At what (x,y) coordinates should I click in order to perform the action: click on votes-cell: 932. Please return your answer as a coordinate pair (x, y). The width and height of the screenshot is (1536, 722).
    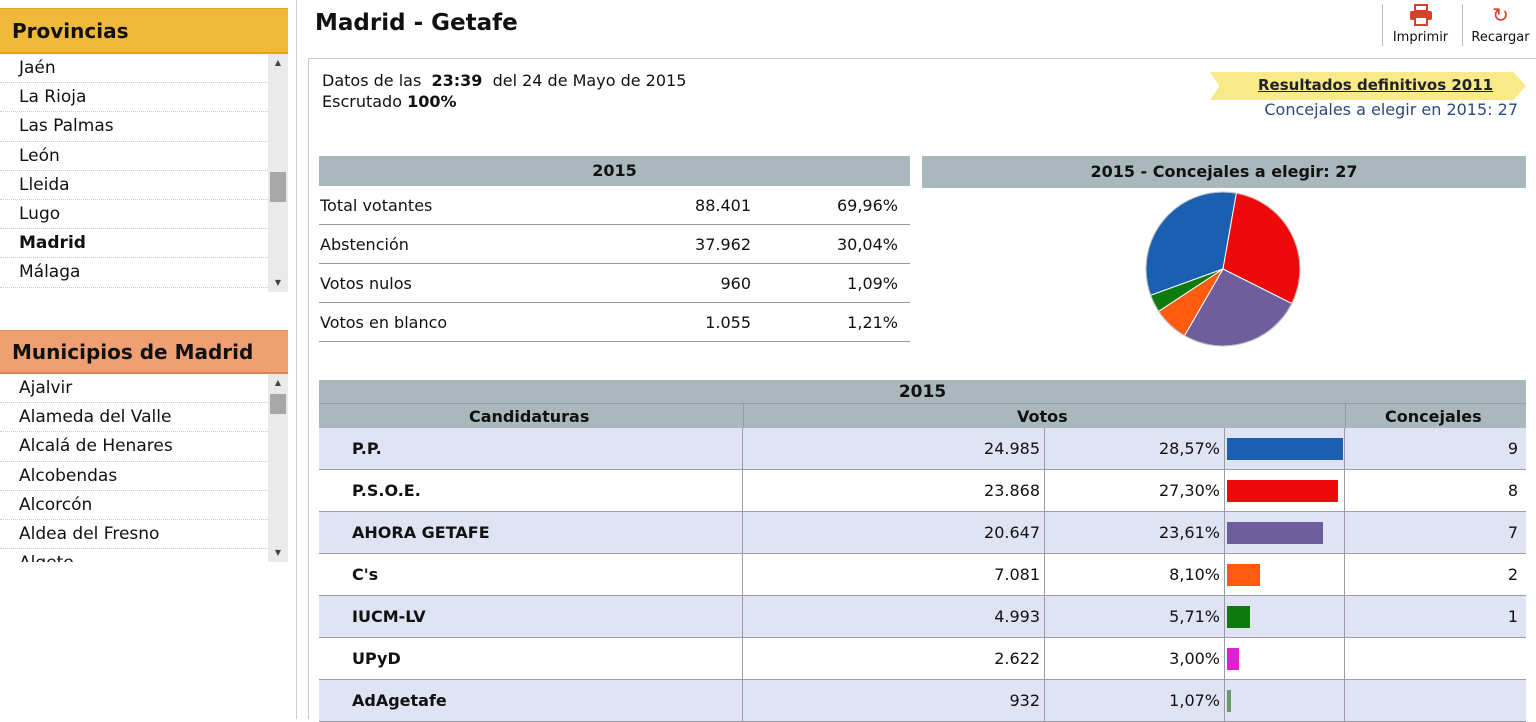
    Looking at the image, I should click on (894, 701).